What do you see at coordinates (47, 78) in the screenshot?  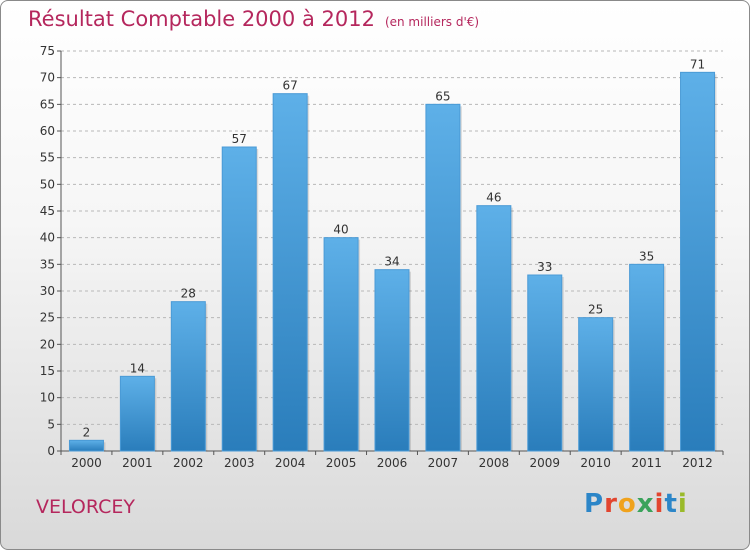 I see `y-tick-label: 70` at bounding box center [47, 78].